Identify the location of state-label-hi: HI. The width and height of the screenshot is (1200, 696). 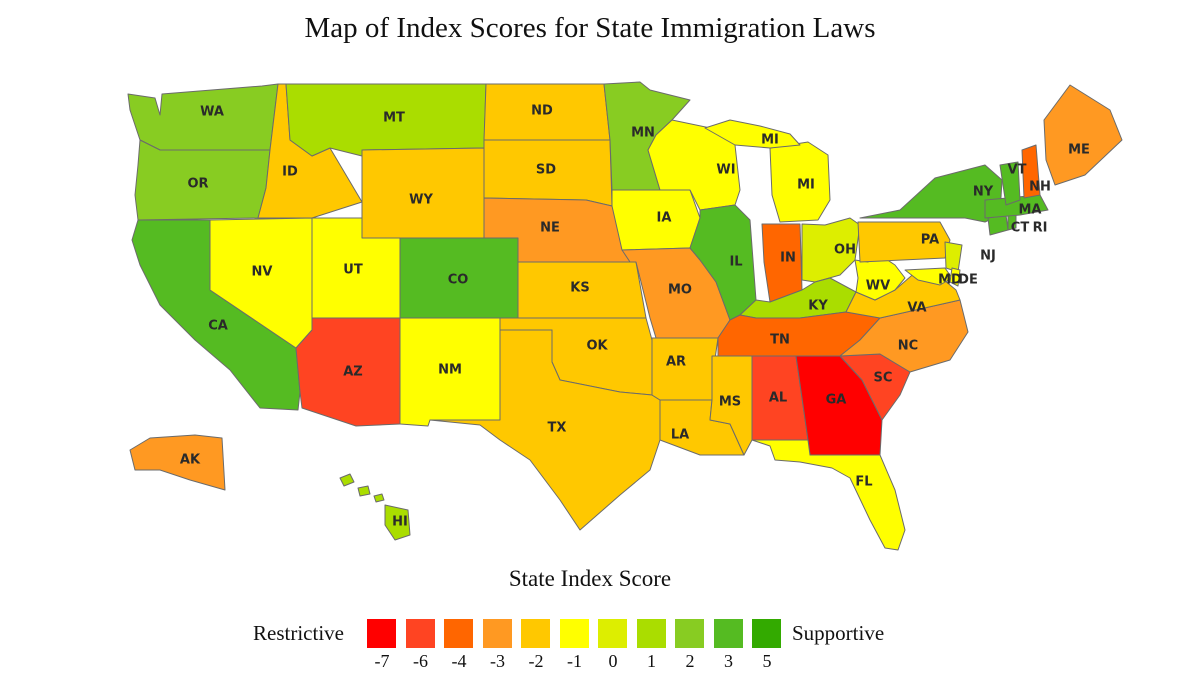
(400, 522).